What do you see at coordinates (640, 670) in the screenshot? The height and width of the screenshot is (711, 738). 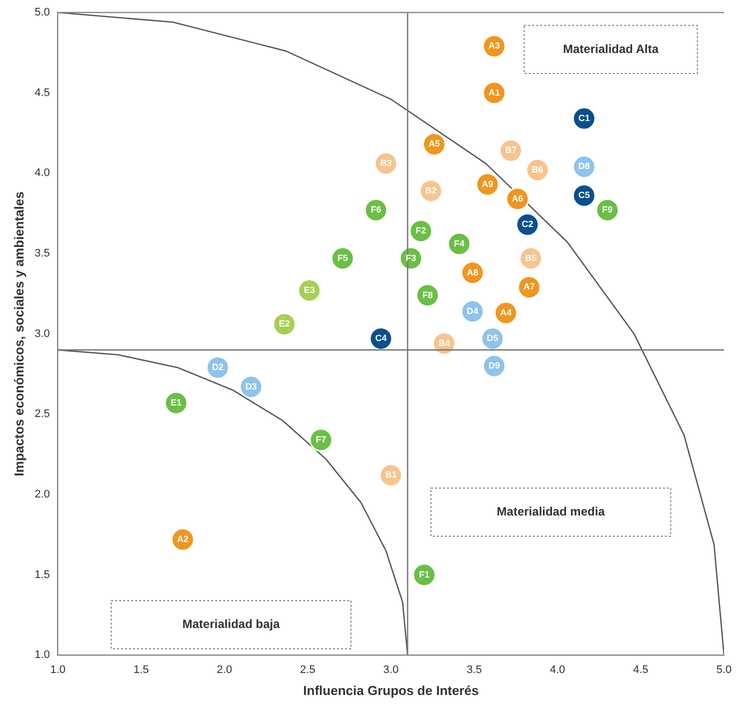 I see `x-tick-label: 4.5` at bounding box center [640, 670].